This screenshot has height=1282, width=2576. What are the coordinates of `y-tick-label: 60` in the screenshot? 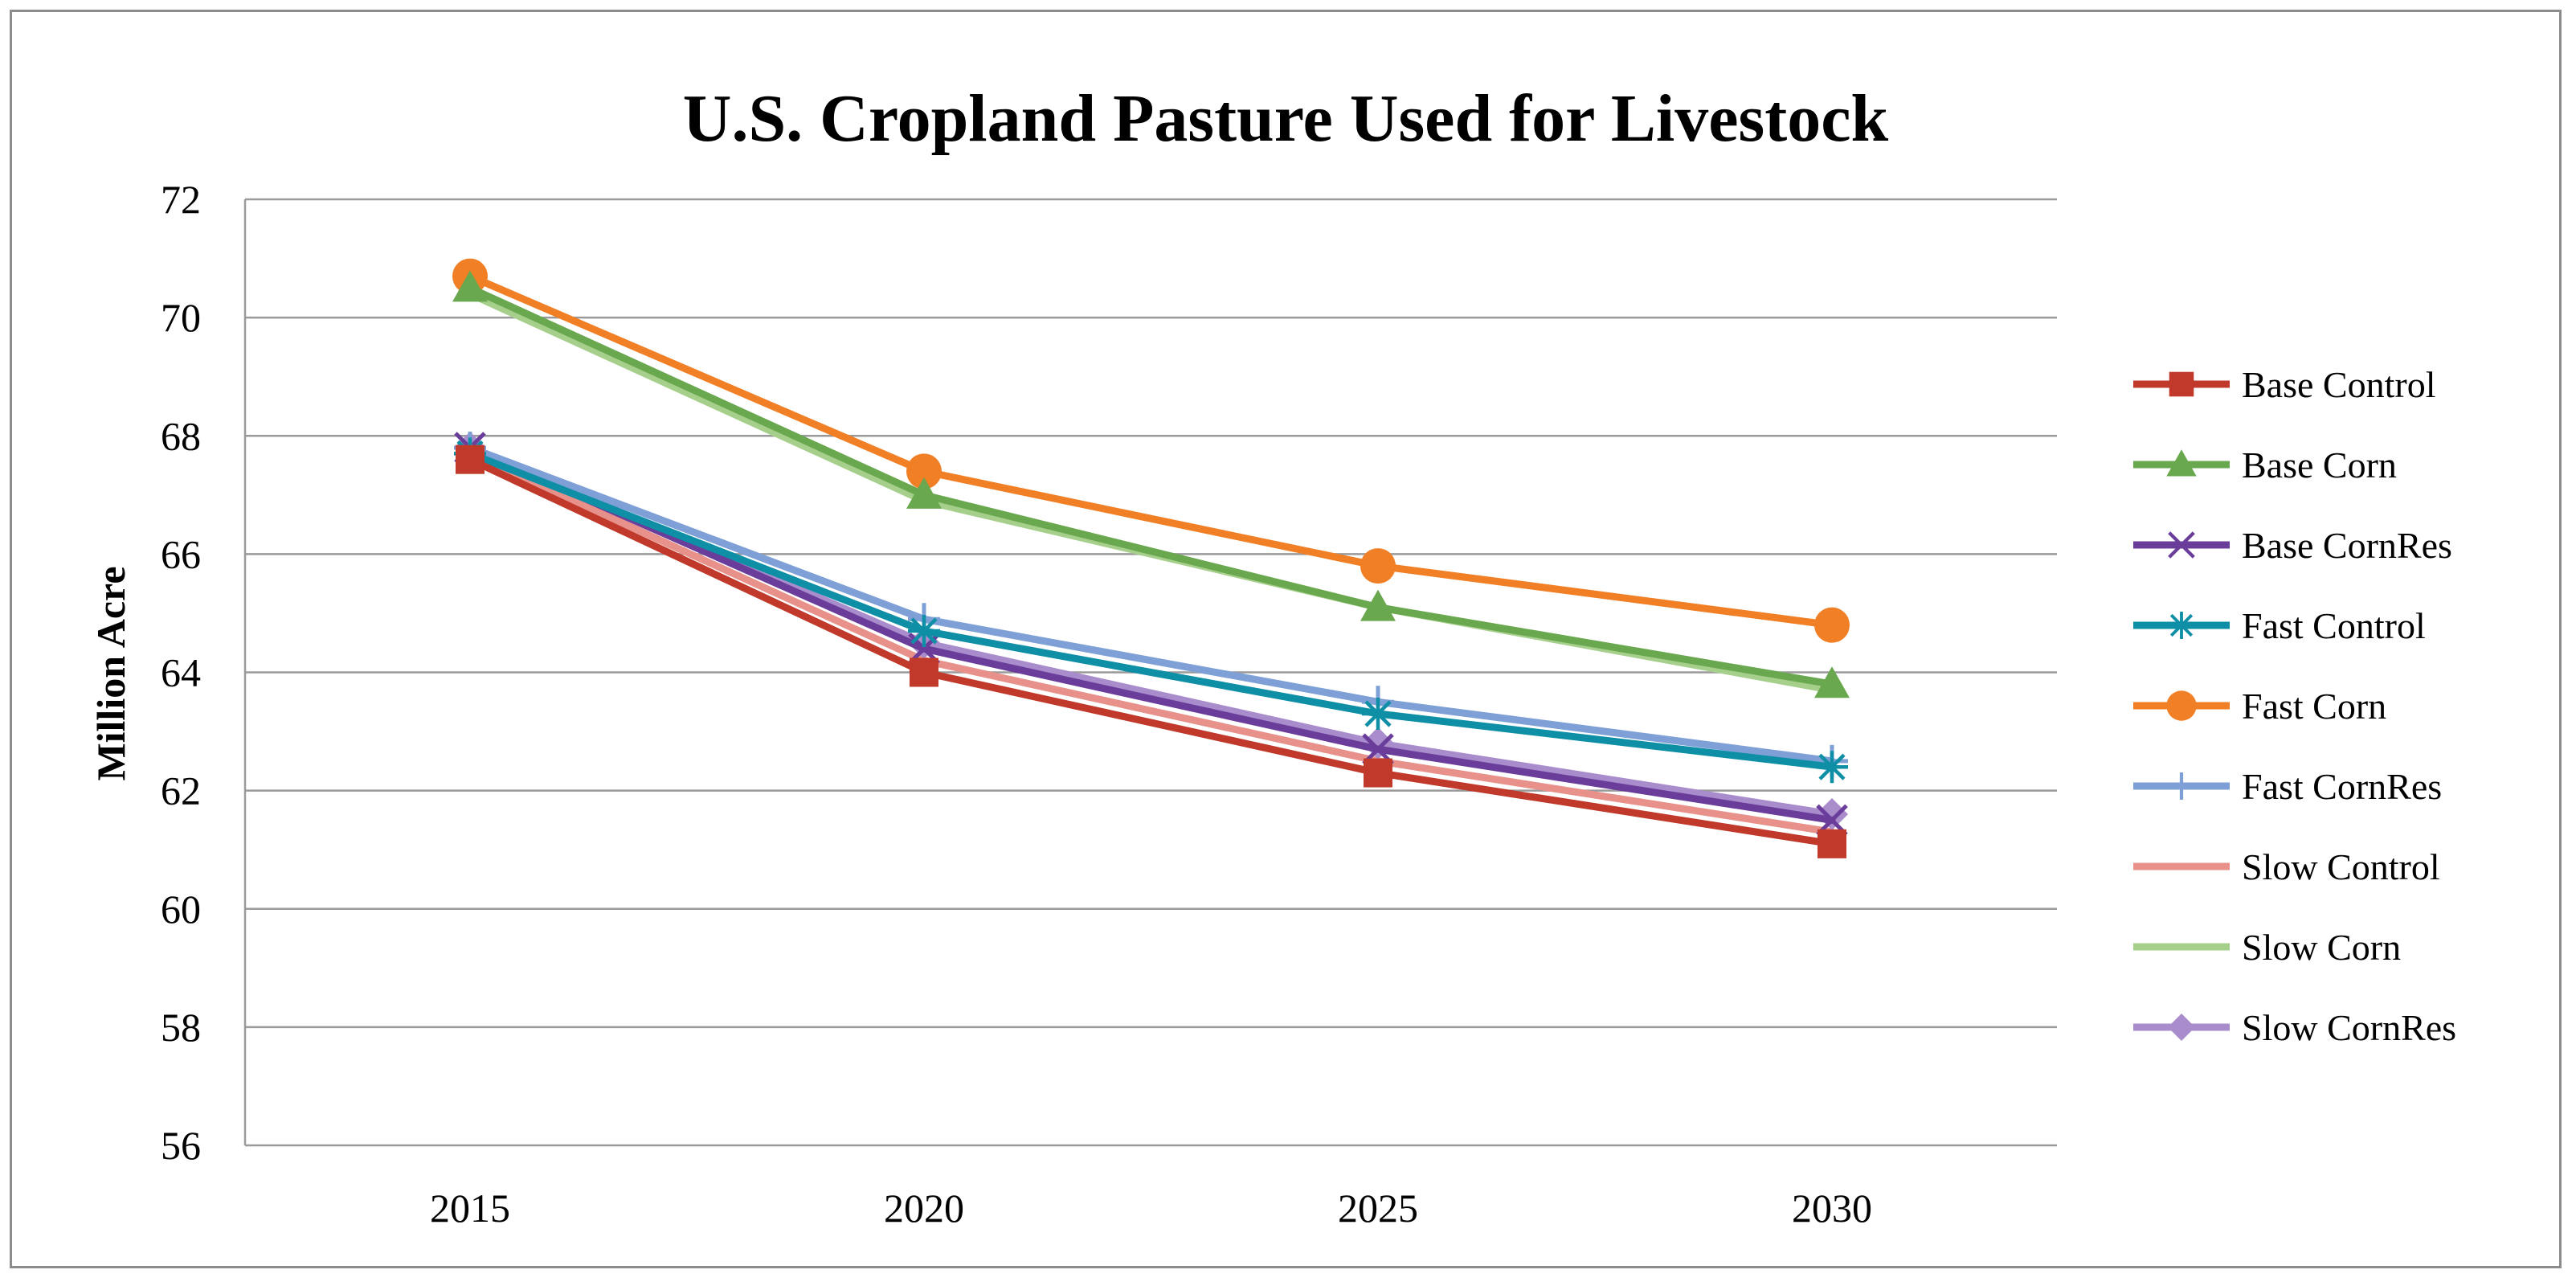 It's located at (181, 909).